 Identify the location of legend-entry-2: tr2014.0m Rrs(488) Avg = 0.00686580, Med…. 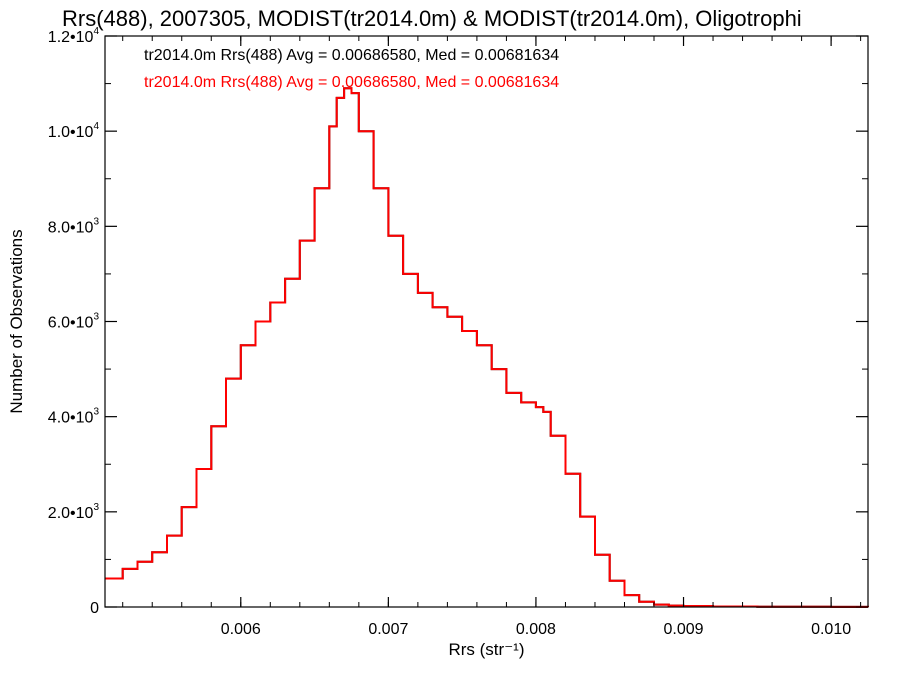
(351, 82).